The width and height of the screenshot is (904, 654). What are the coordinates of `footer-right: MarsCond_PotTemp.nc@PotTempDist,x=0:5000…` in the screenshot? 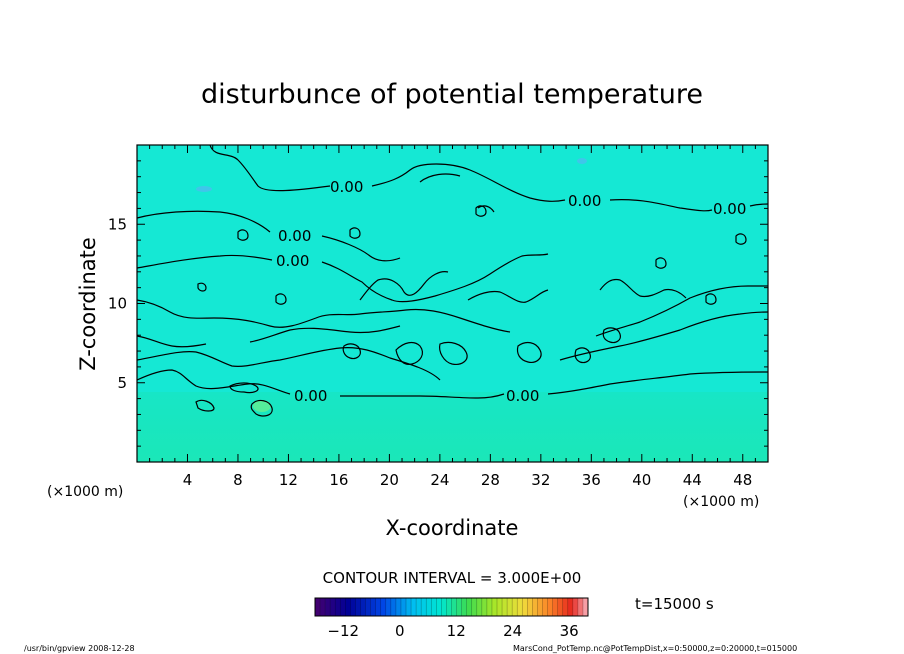 It's located at (655, 648).